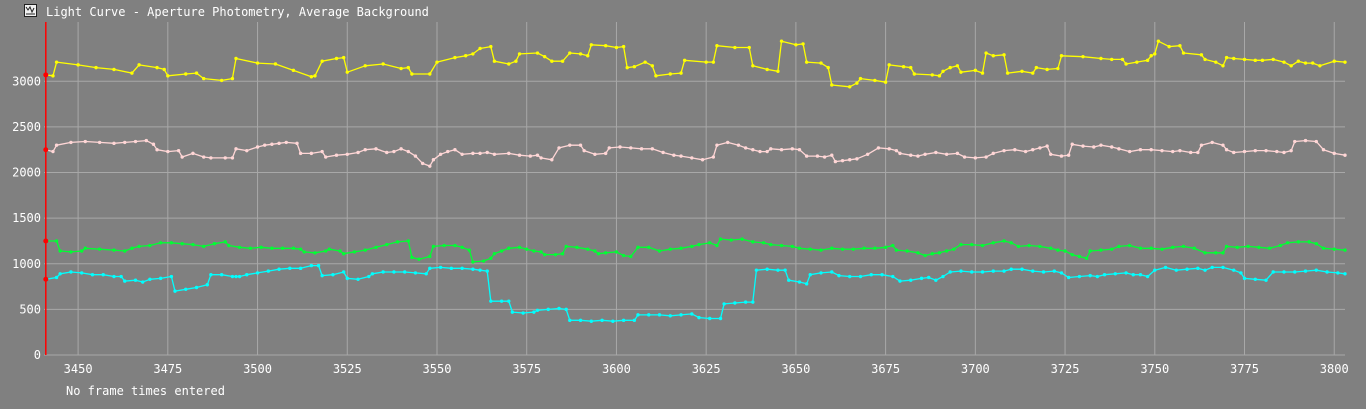  What do you see at coordinates (526, 369) in the screenshot?
I see `x-tick-label: 3575` at bounding box center [526, 369].